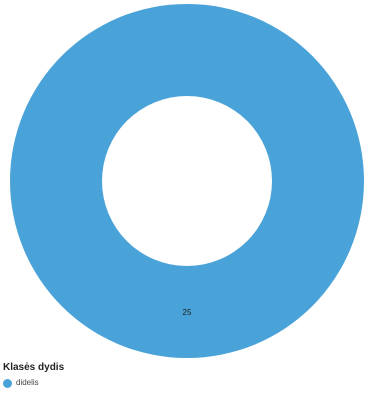 Image resolution: width=366 pixels, height=394 pixels. What do you see at coordinates (7, 383) in the screenshot?
I see `legend-swatch` at bounding box center [7, 383].